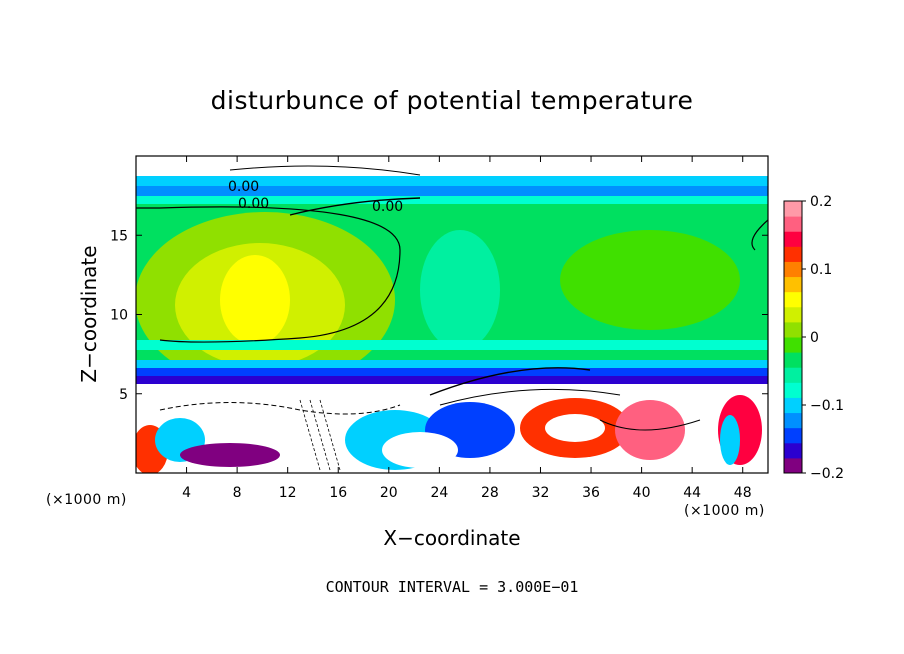 Image resolution: width=904 pixels, height=654 pixels. I want to click on x-tick-label: 32, so click(541, 493).